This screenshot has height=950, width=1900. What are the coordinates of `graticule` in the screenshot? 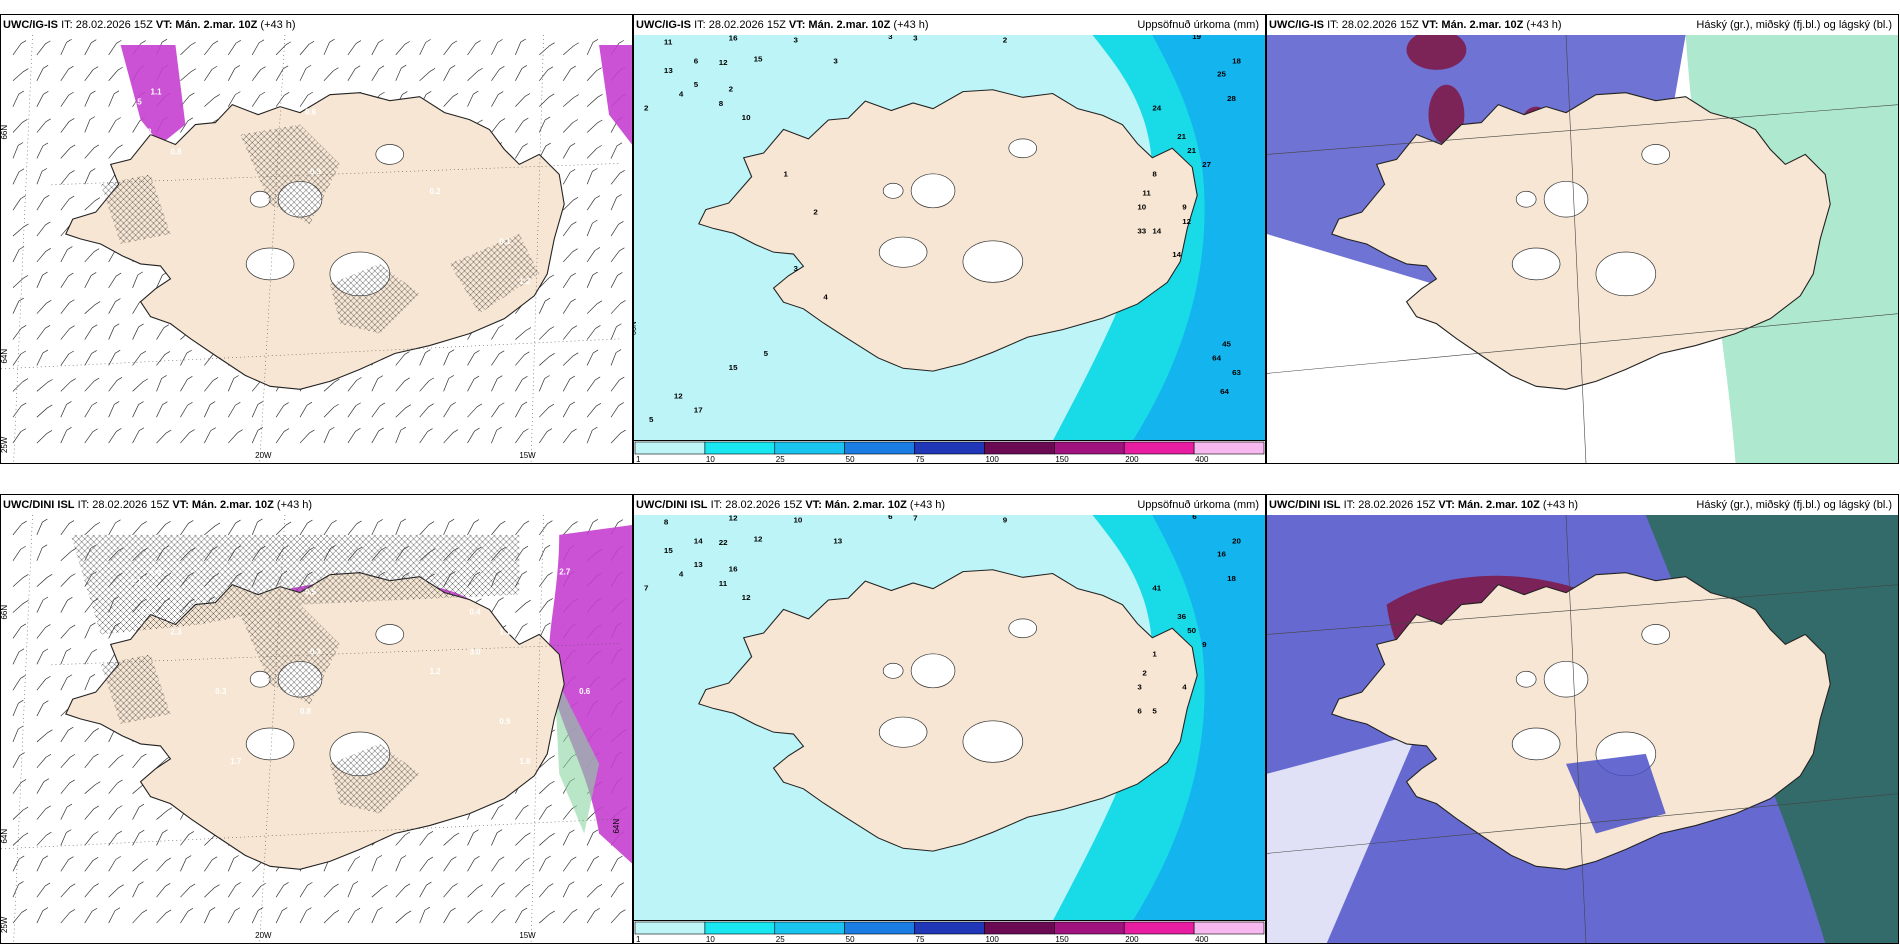 It's located at (1582, 249).